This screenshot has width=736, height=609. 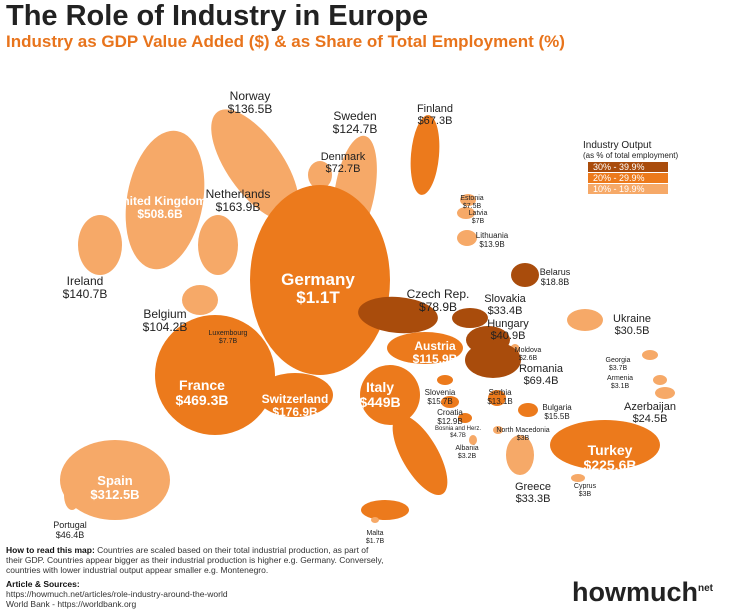 I want to click on country-name: Sweden, so click(x=354, y=116).